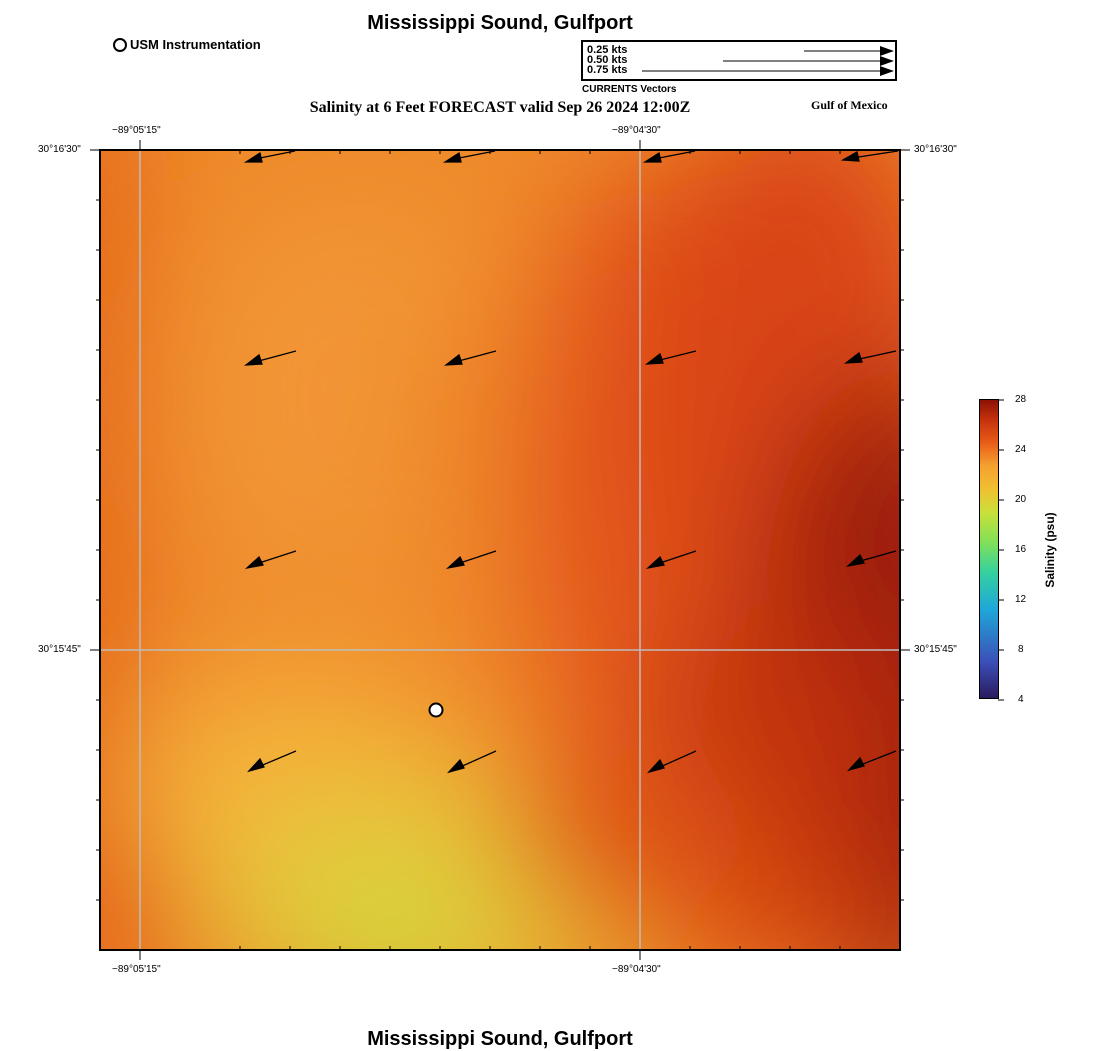 This screenshot has width=1100, height=1051. I want to click on salinity-colorbar, so click(989, 549).